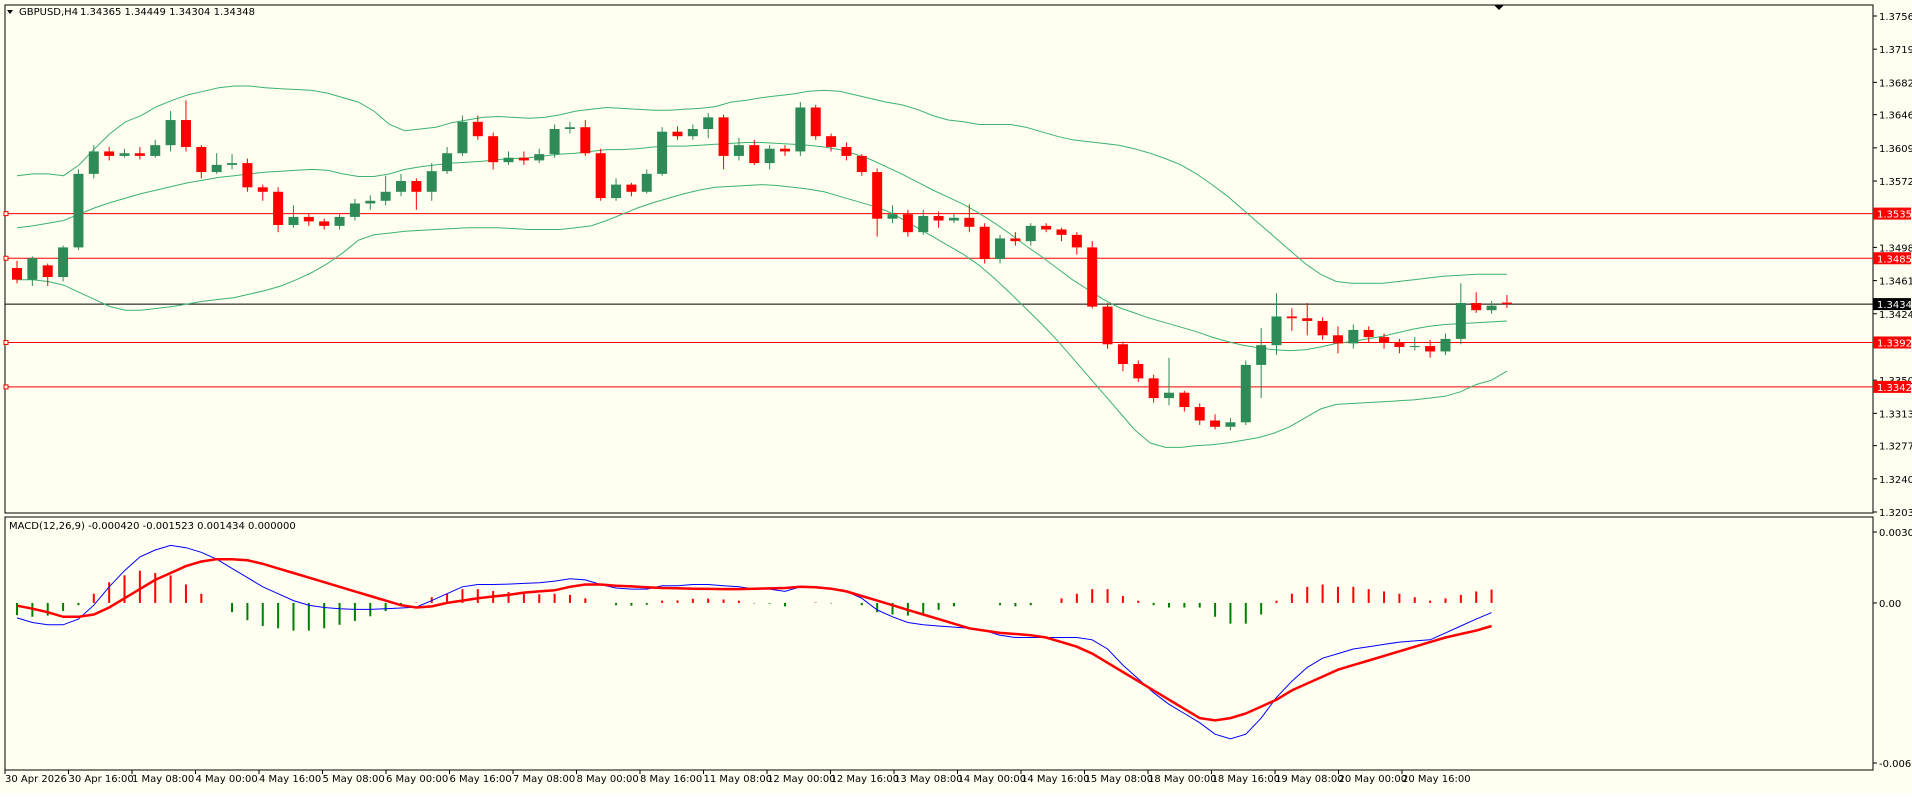 The width and height of the screenshot is (1912, 797). I want to click on time-tick-label: 14 May 00:00, so click(992, 779).